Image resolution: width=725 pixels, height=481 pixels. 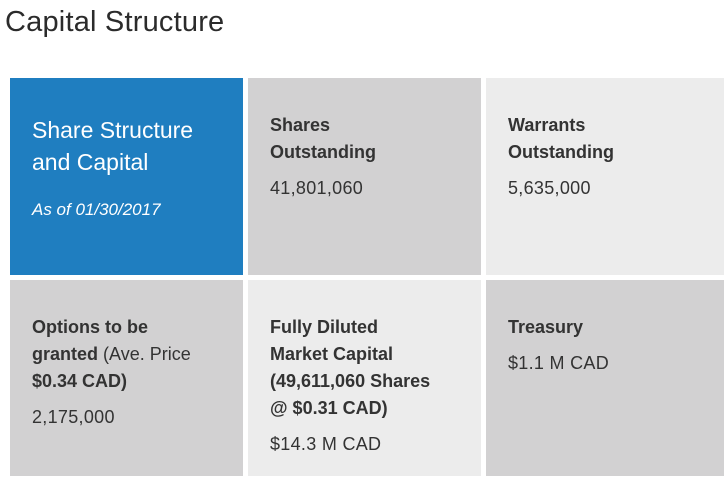 I want to click on options-value: 2,175,000, so click(x=73, y=417).